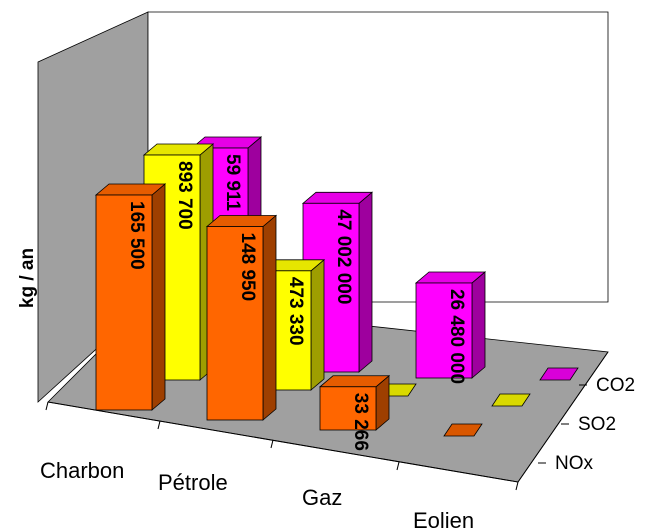  Describe the element at coordinates (574, 463) in the screenshot. I see `series-label-nox: NOx` at that location.